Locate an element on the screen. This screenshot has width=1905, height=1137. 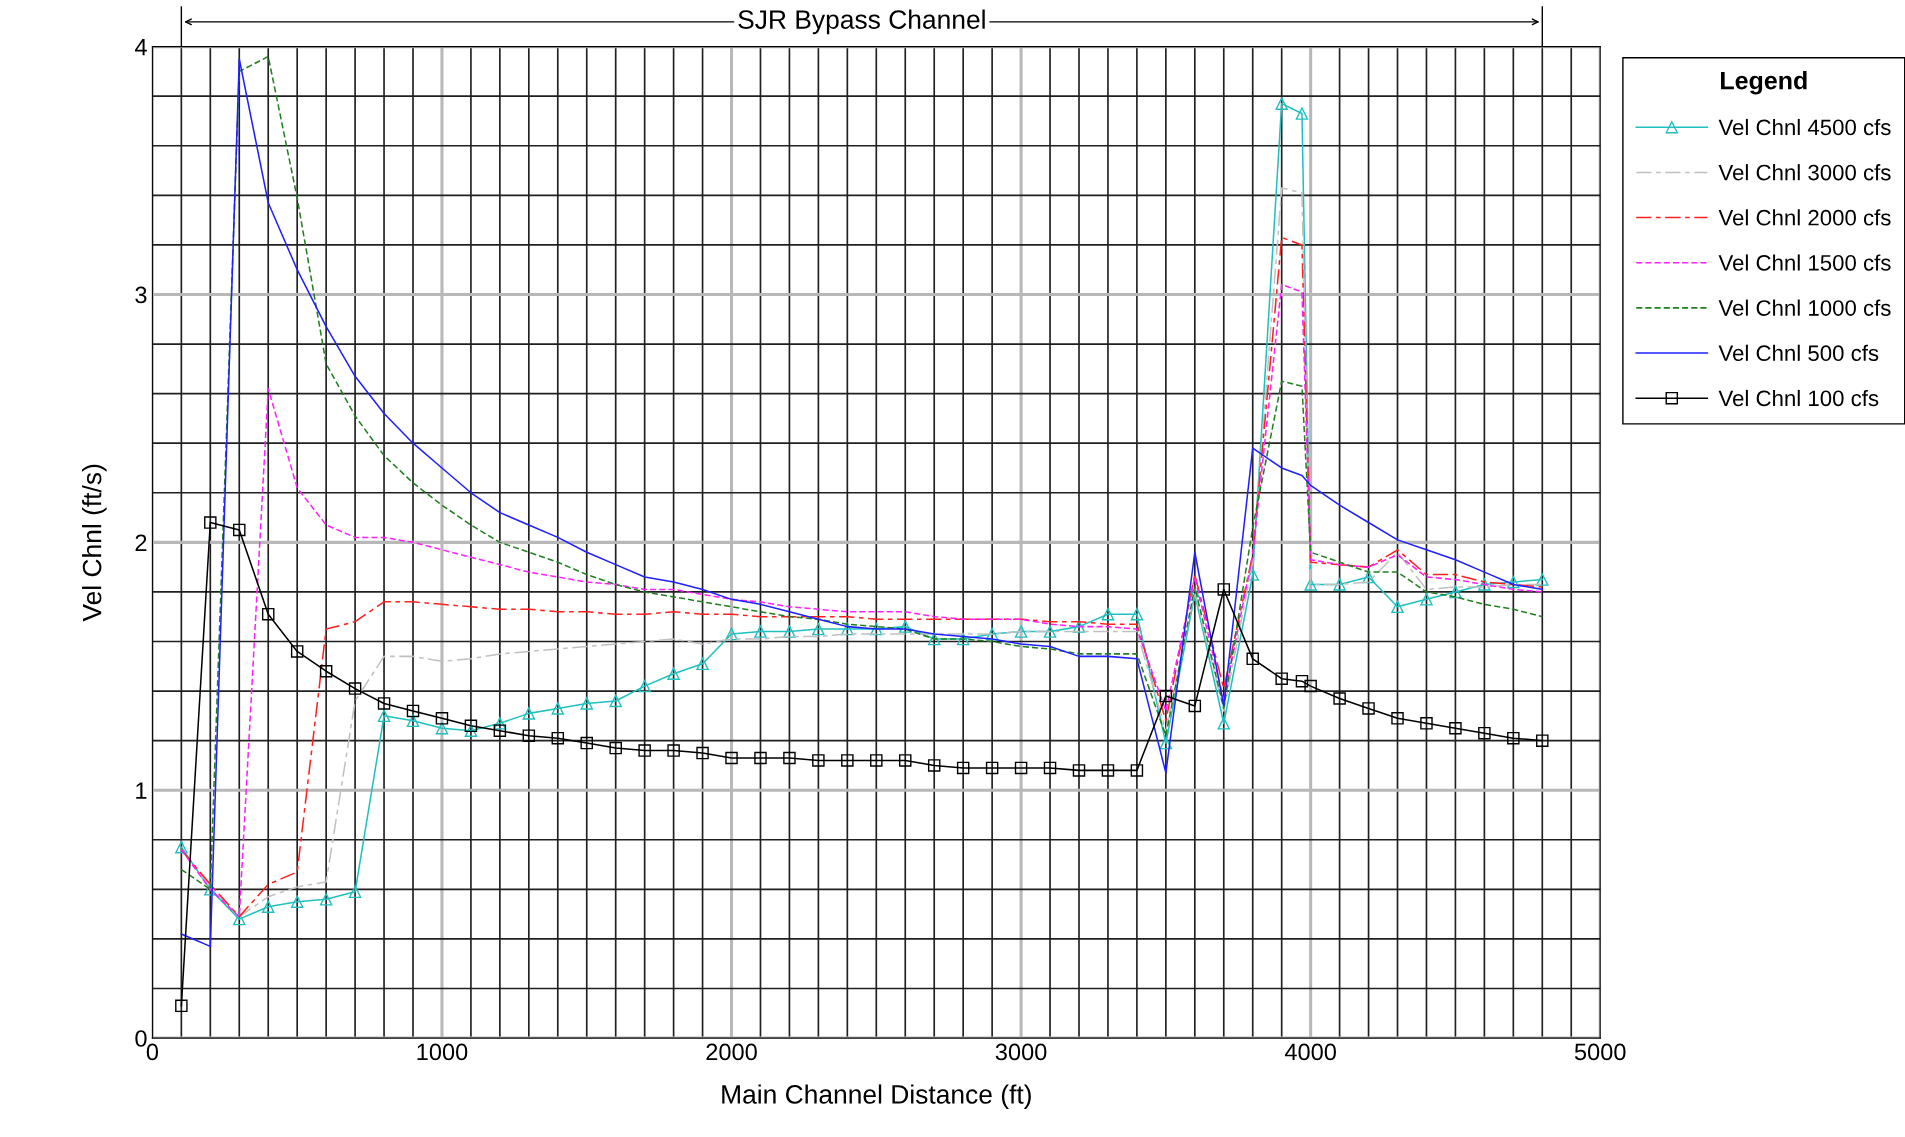
x-tick-label: 1000 is located at coordinates (442, 1052).